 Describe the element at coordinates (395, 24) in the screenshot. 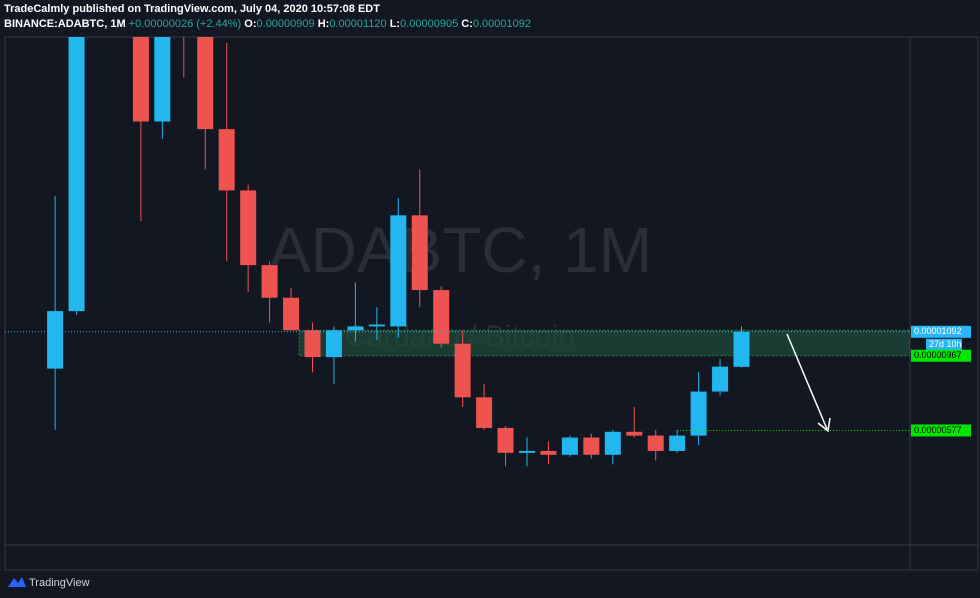

I see `l-label: L:` at that location.